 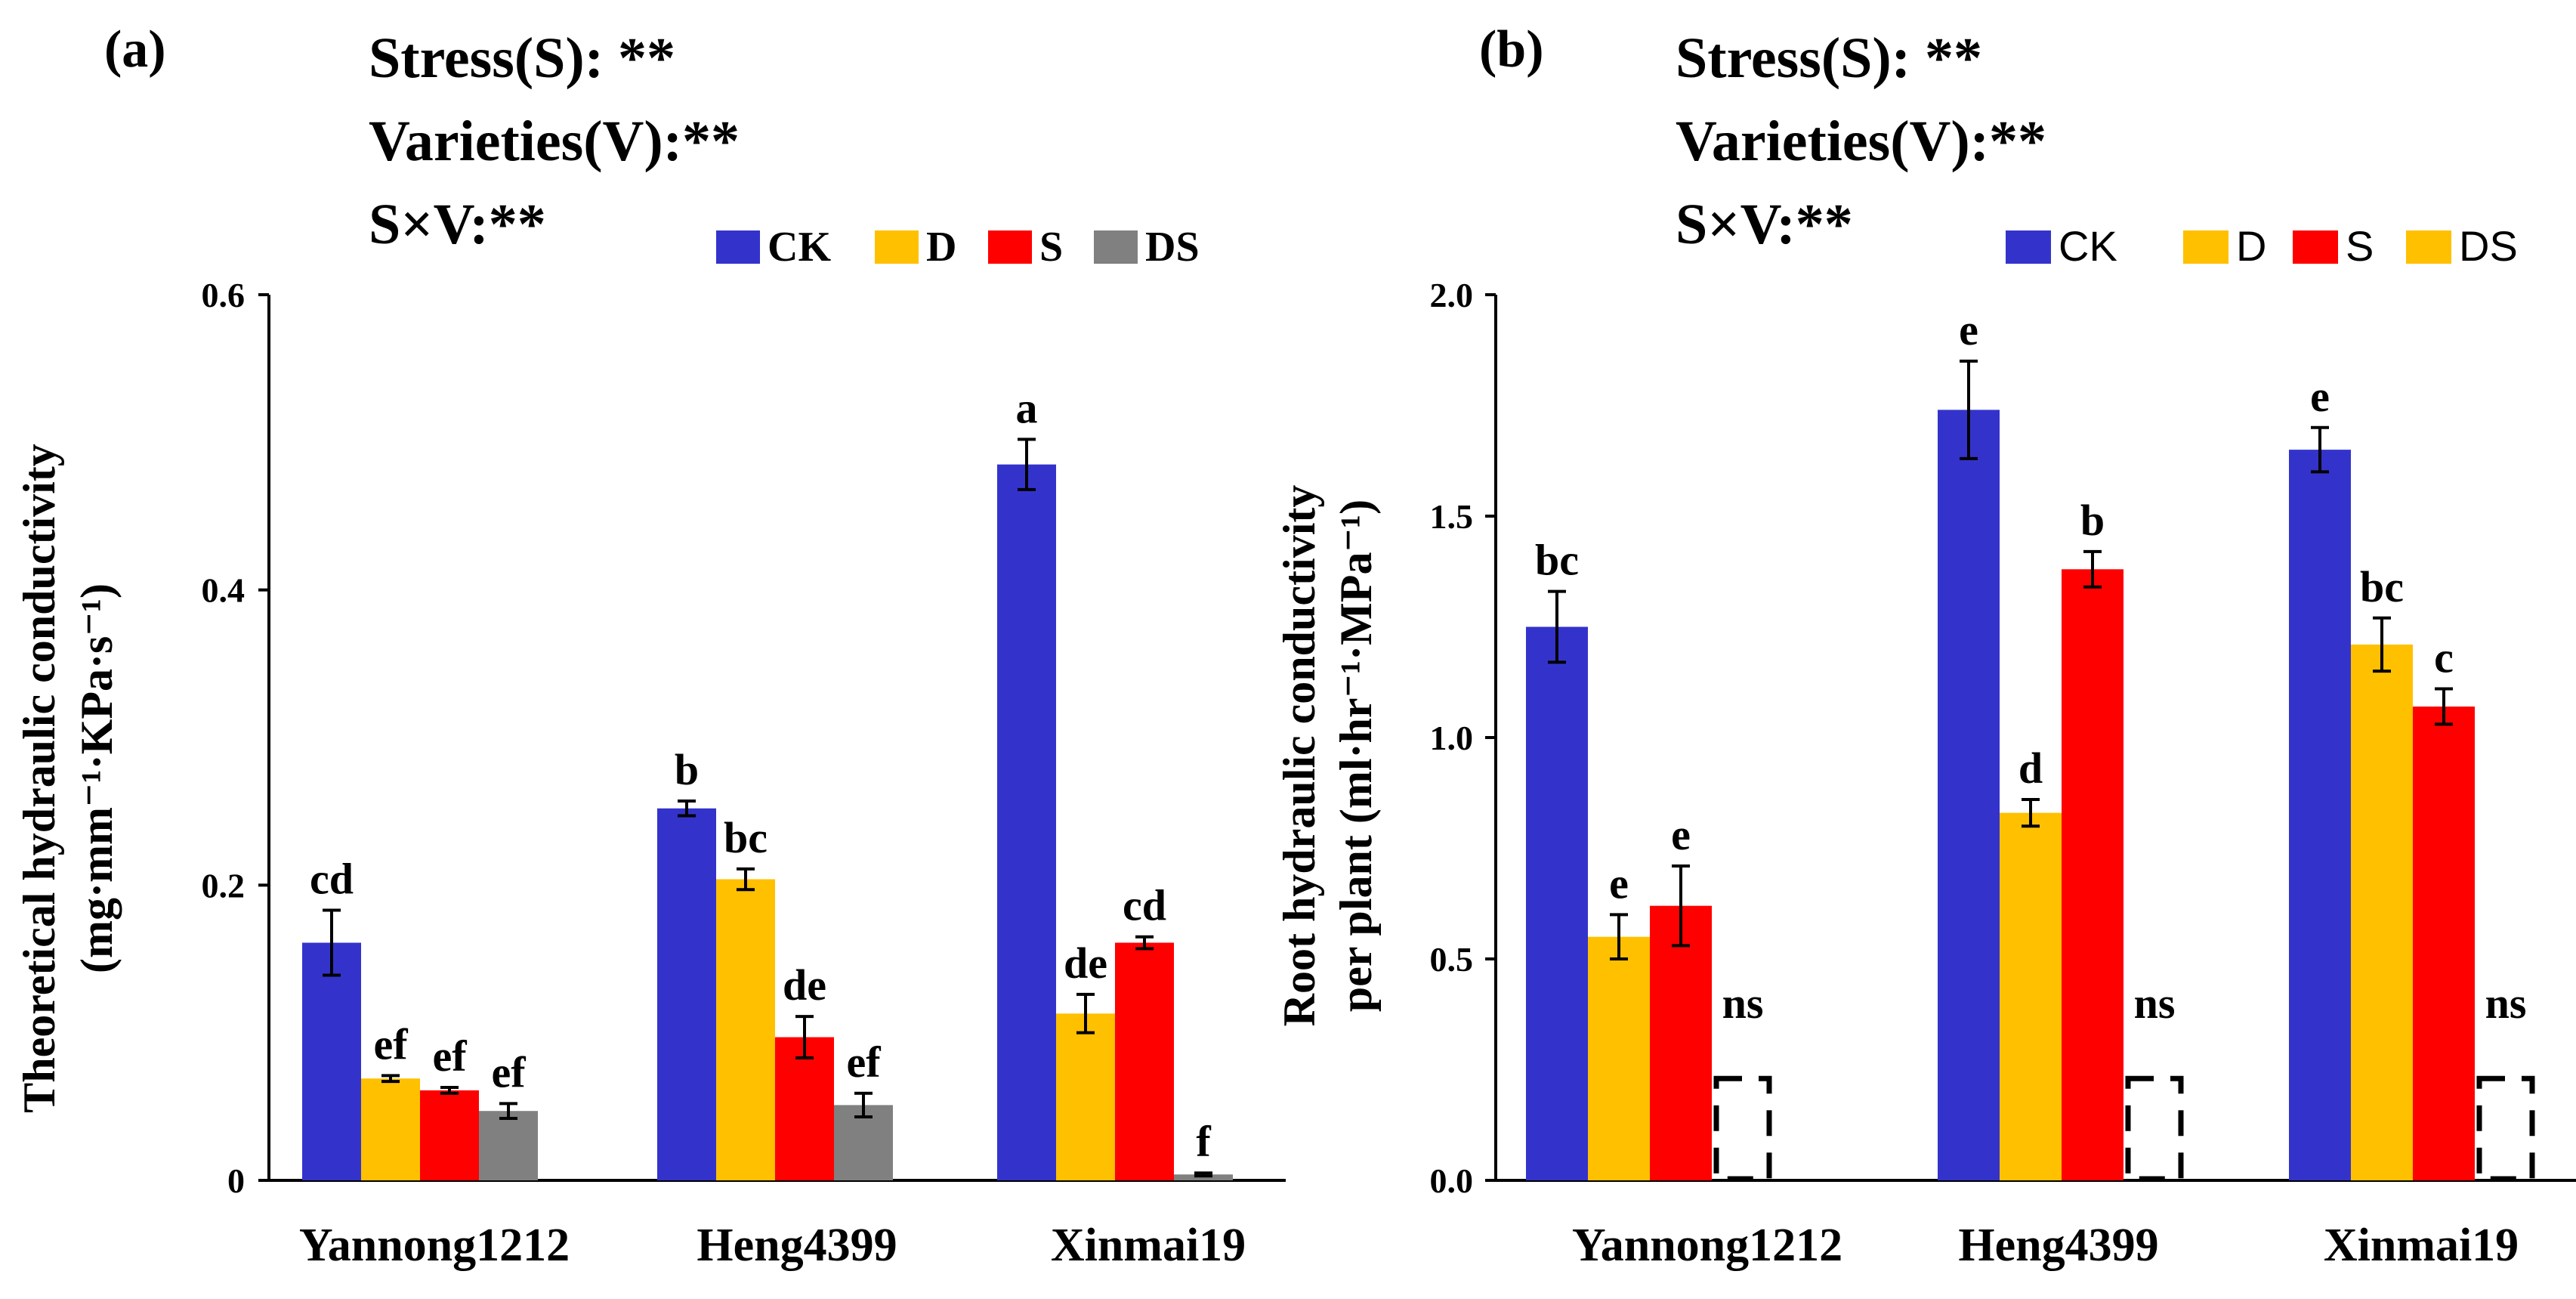 What do you see at coordinates (2382, 587) in the screenshot?
I see `panel-1-sig-label-D: bc` at bounding box center [2382, 587].